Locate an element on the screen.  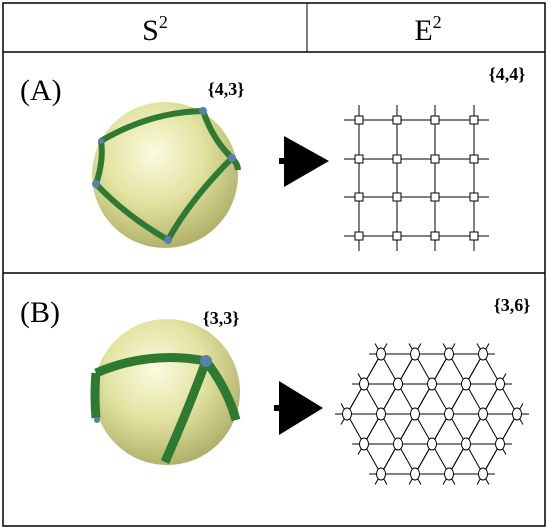
header-cell: E2 is located at coordinates (427, 29).